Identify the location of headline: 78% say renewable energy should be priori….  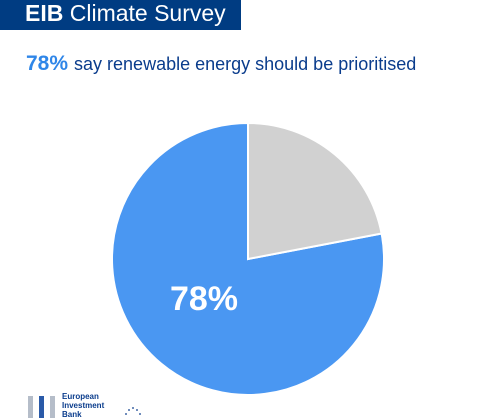
(221, 64).